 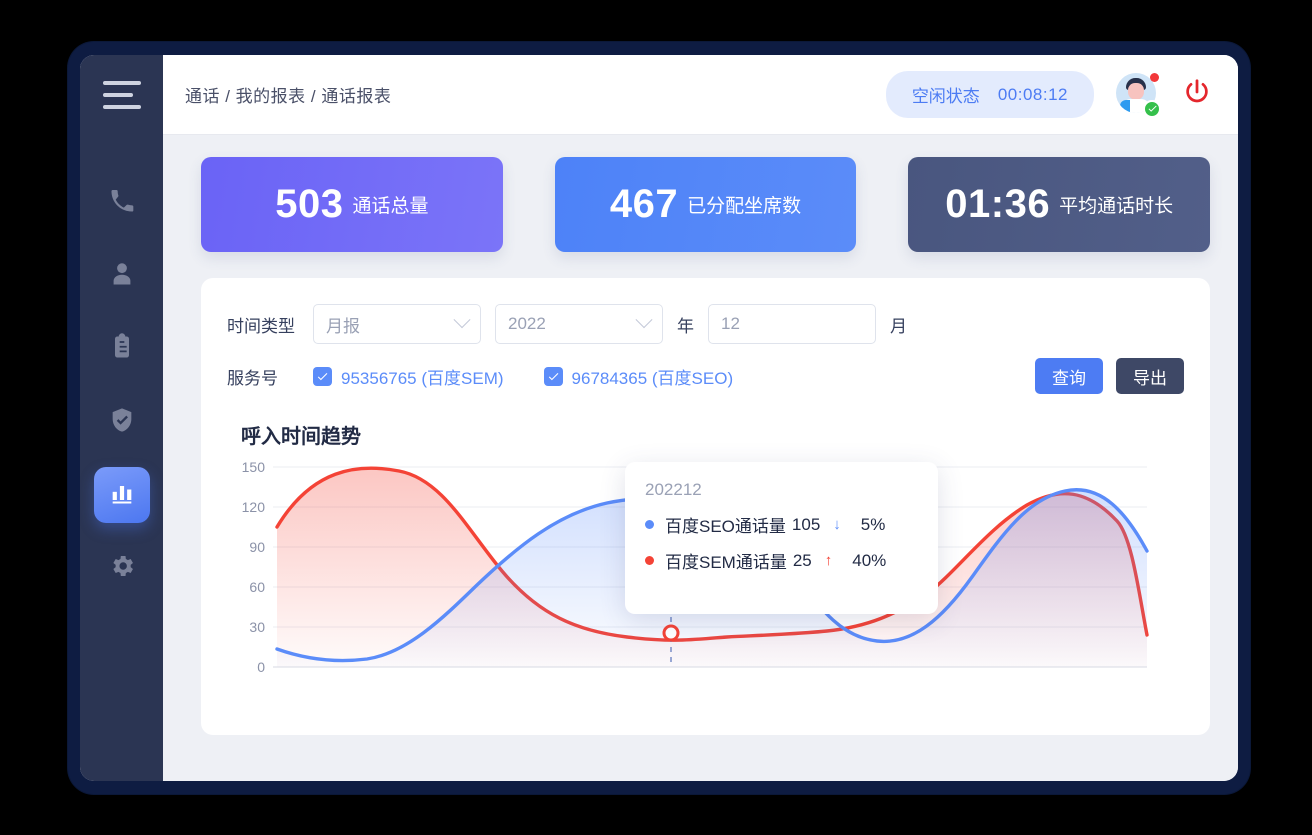 I want to click on stat-card-total-calls: 503 通话总量, so click(x=352, y=204).